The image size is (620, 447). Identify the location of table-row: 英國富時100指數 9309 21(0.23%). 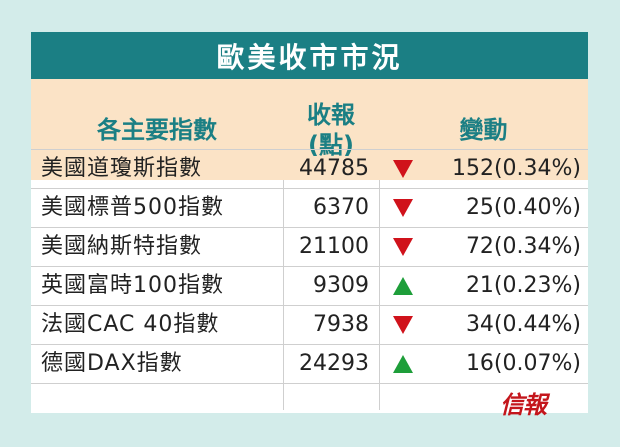
(309, 286).